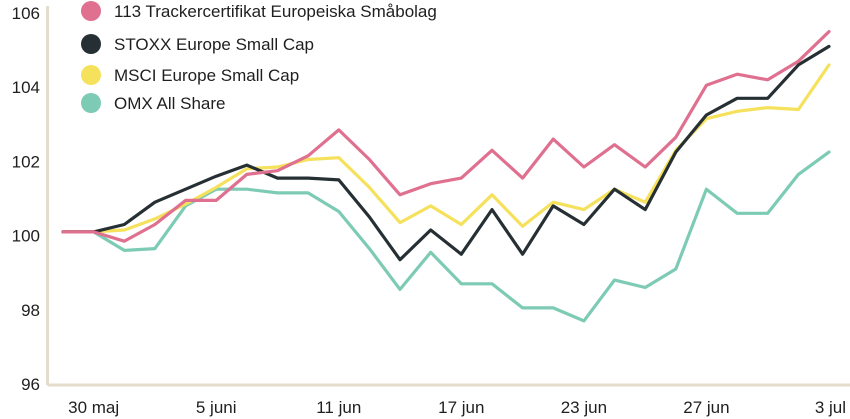  Describe the element at coordinates (30, 310) in the screenshot. I see `y-tick-label: 98` at that location.